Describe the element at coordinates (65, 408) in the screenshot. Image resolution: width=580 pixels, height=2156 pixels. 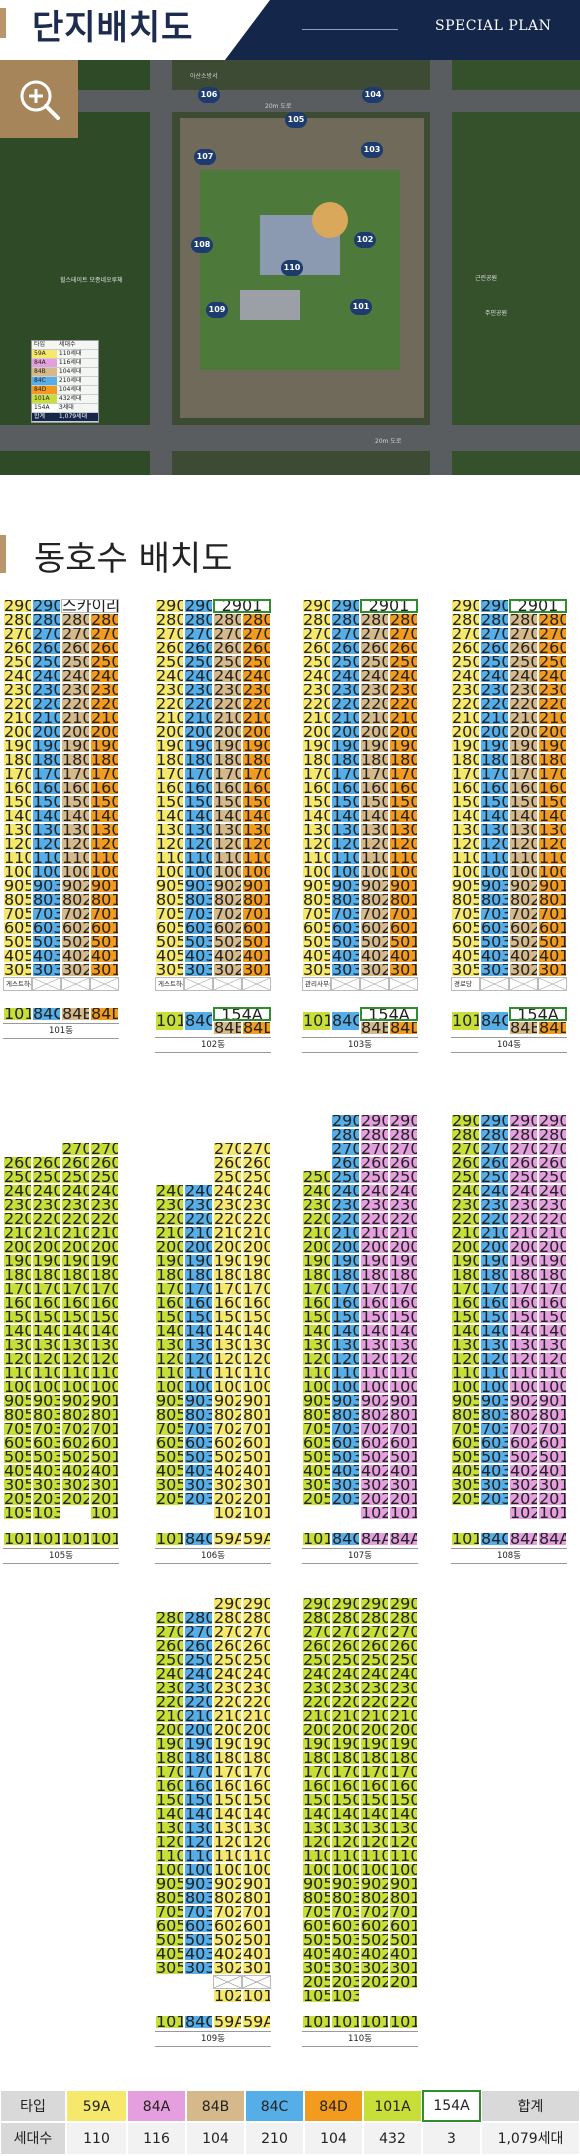
I see `legend-row: 154A 3세대` at that location.